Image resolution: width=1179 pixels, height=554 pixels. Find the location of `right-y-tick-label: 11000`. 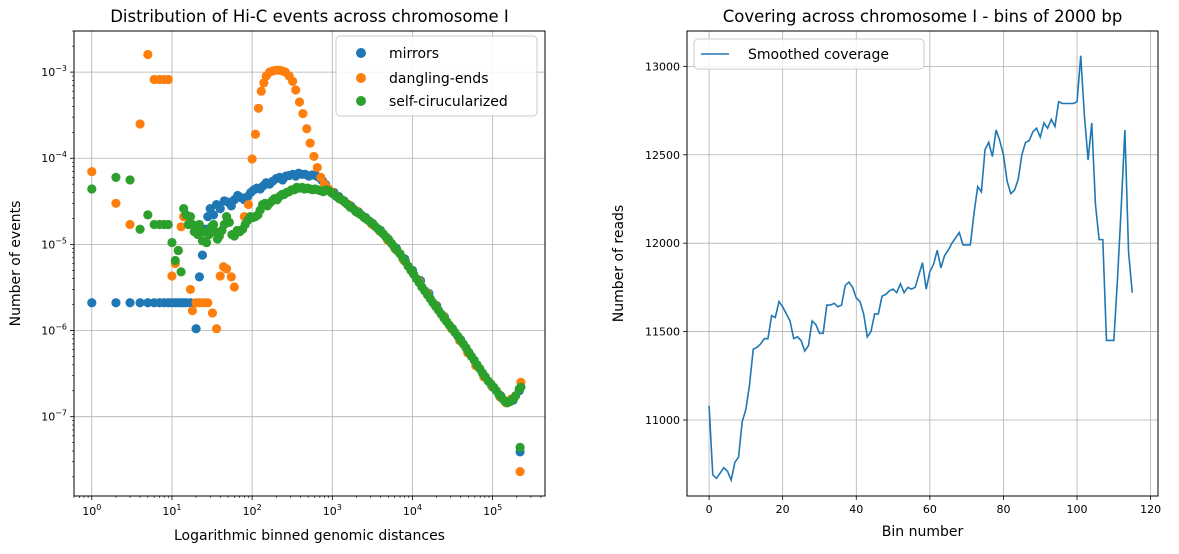

right-y-tick-label: 11000 is located at coordinates (662, 420).